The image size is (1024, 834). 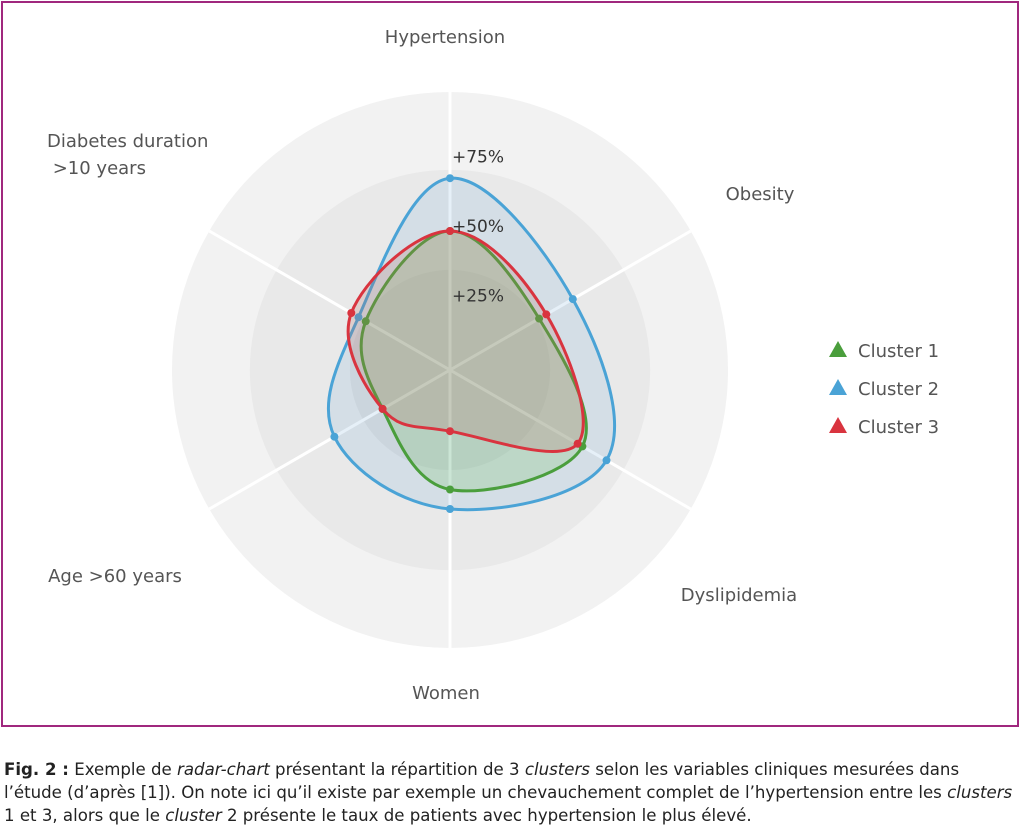 I want to click on data-point-cluster-1-women, so click(x=450, y=489).